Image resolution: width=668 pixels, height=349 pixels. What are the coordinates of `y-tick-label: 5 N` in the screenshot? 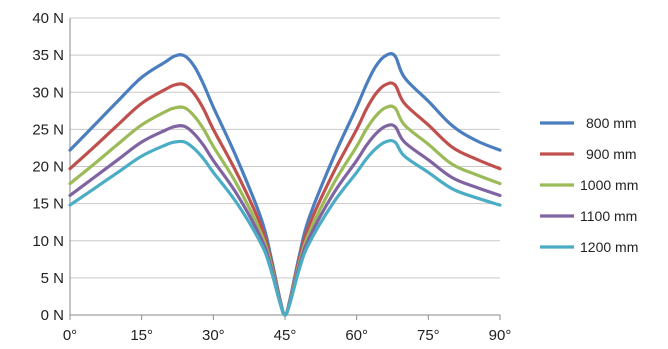 It's located at (52, 278).